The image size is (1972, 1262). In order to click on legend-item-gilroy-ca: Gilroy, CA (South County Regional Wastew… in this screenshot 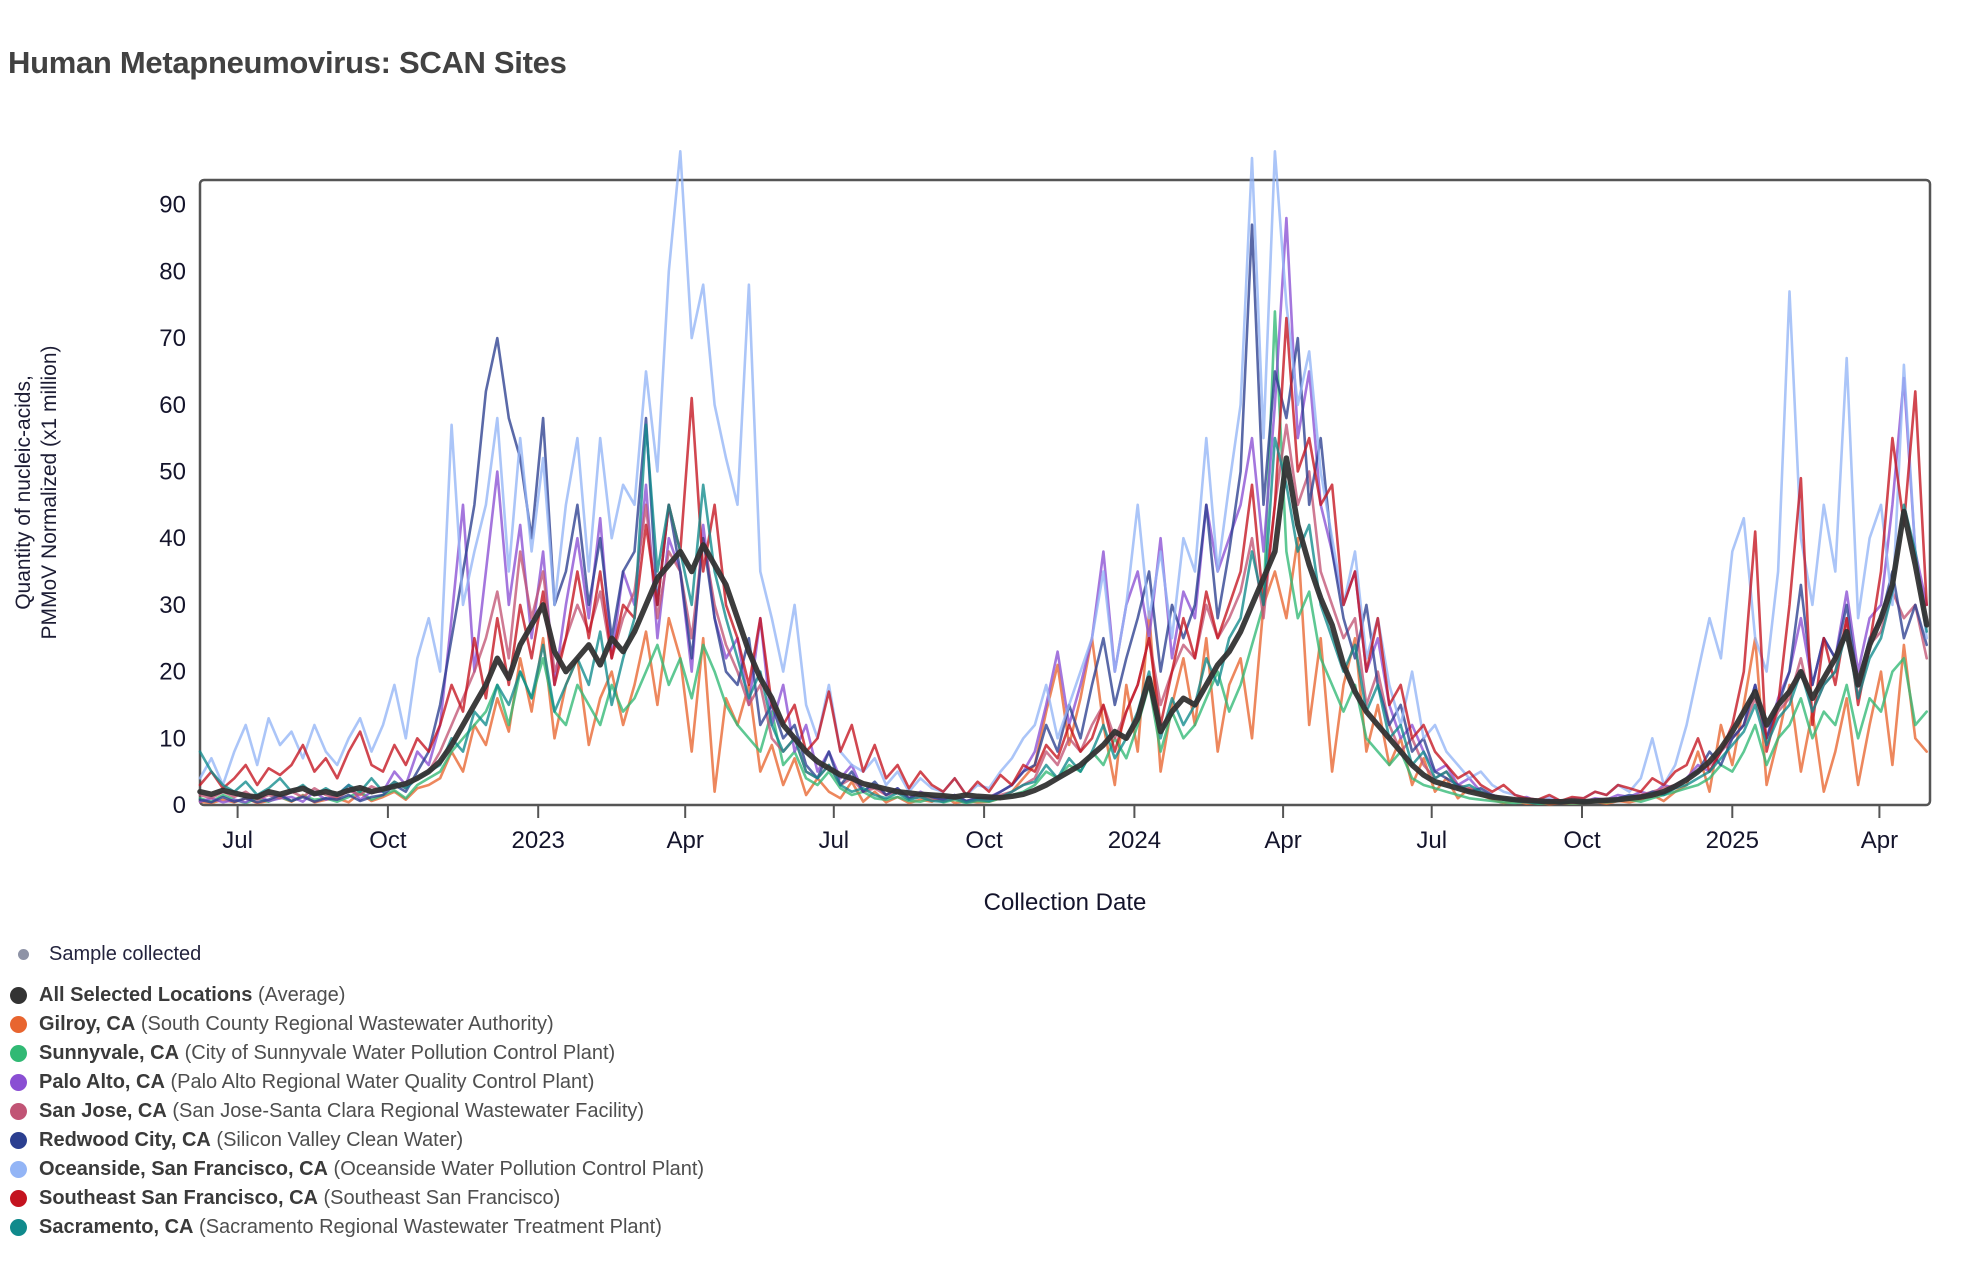, I will do `click(357, 1024)`.